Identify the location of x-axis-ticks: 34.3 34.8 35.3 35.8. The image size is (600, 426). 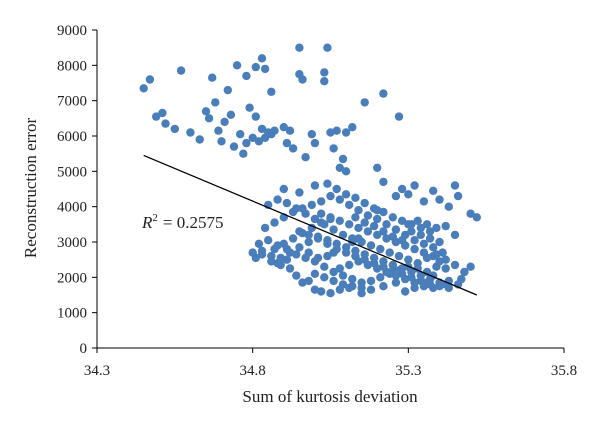
(330, 363).